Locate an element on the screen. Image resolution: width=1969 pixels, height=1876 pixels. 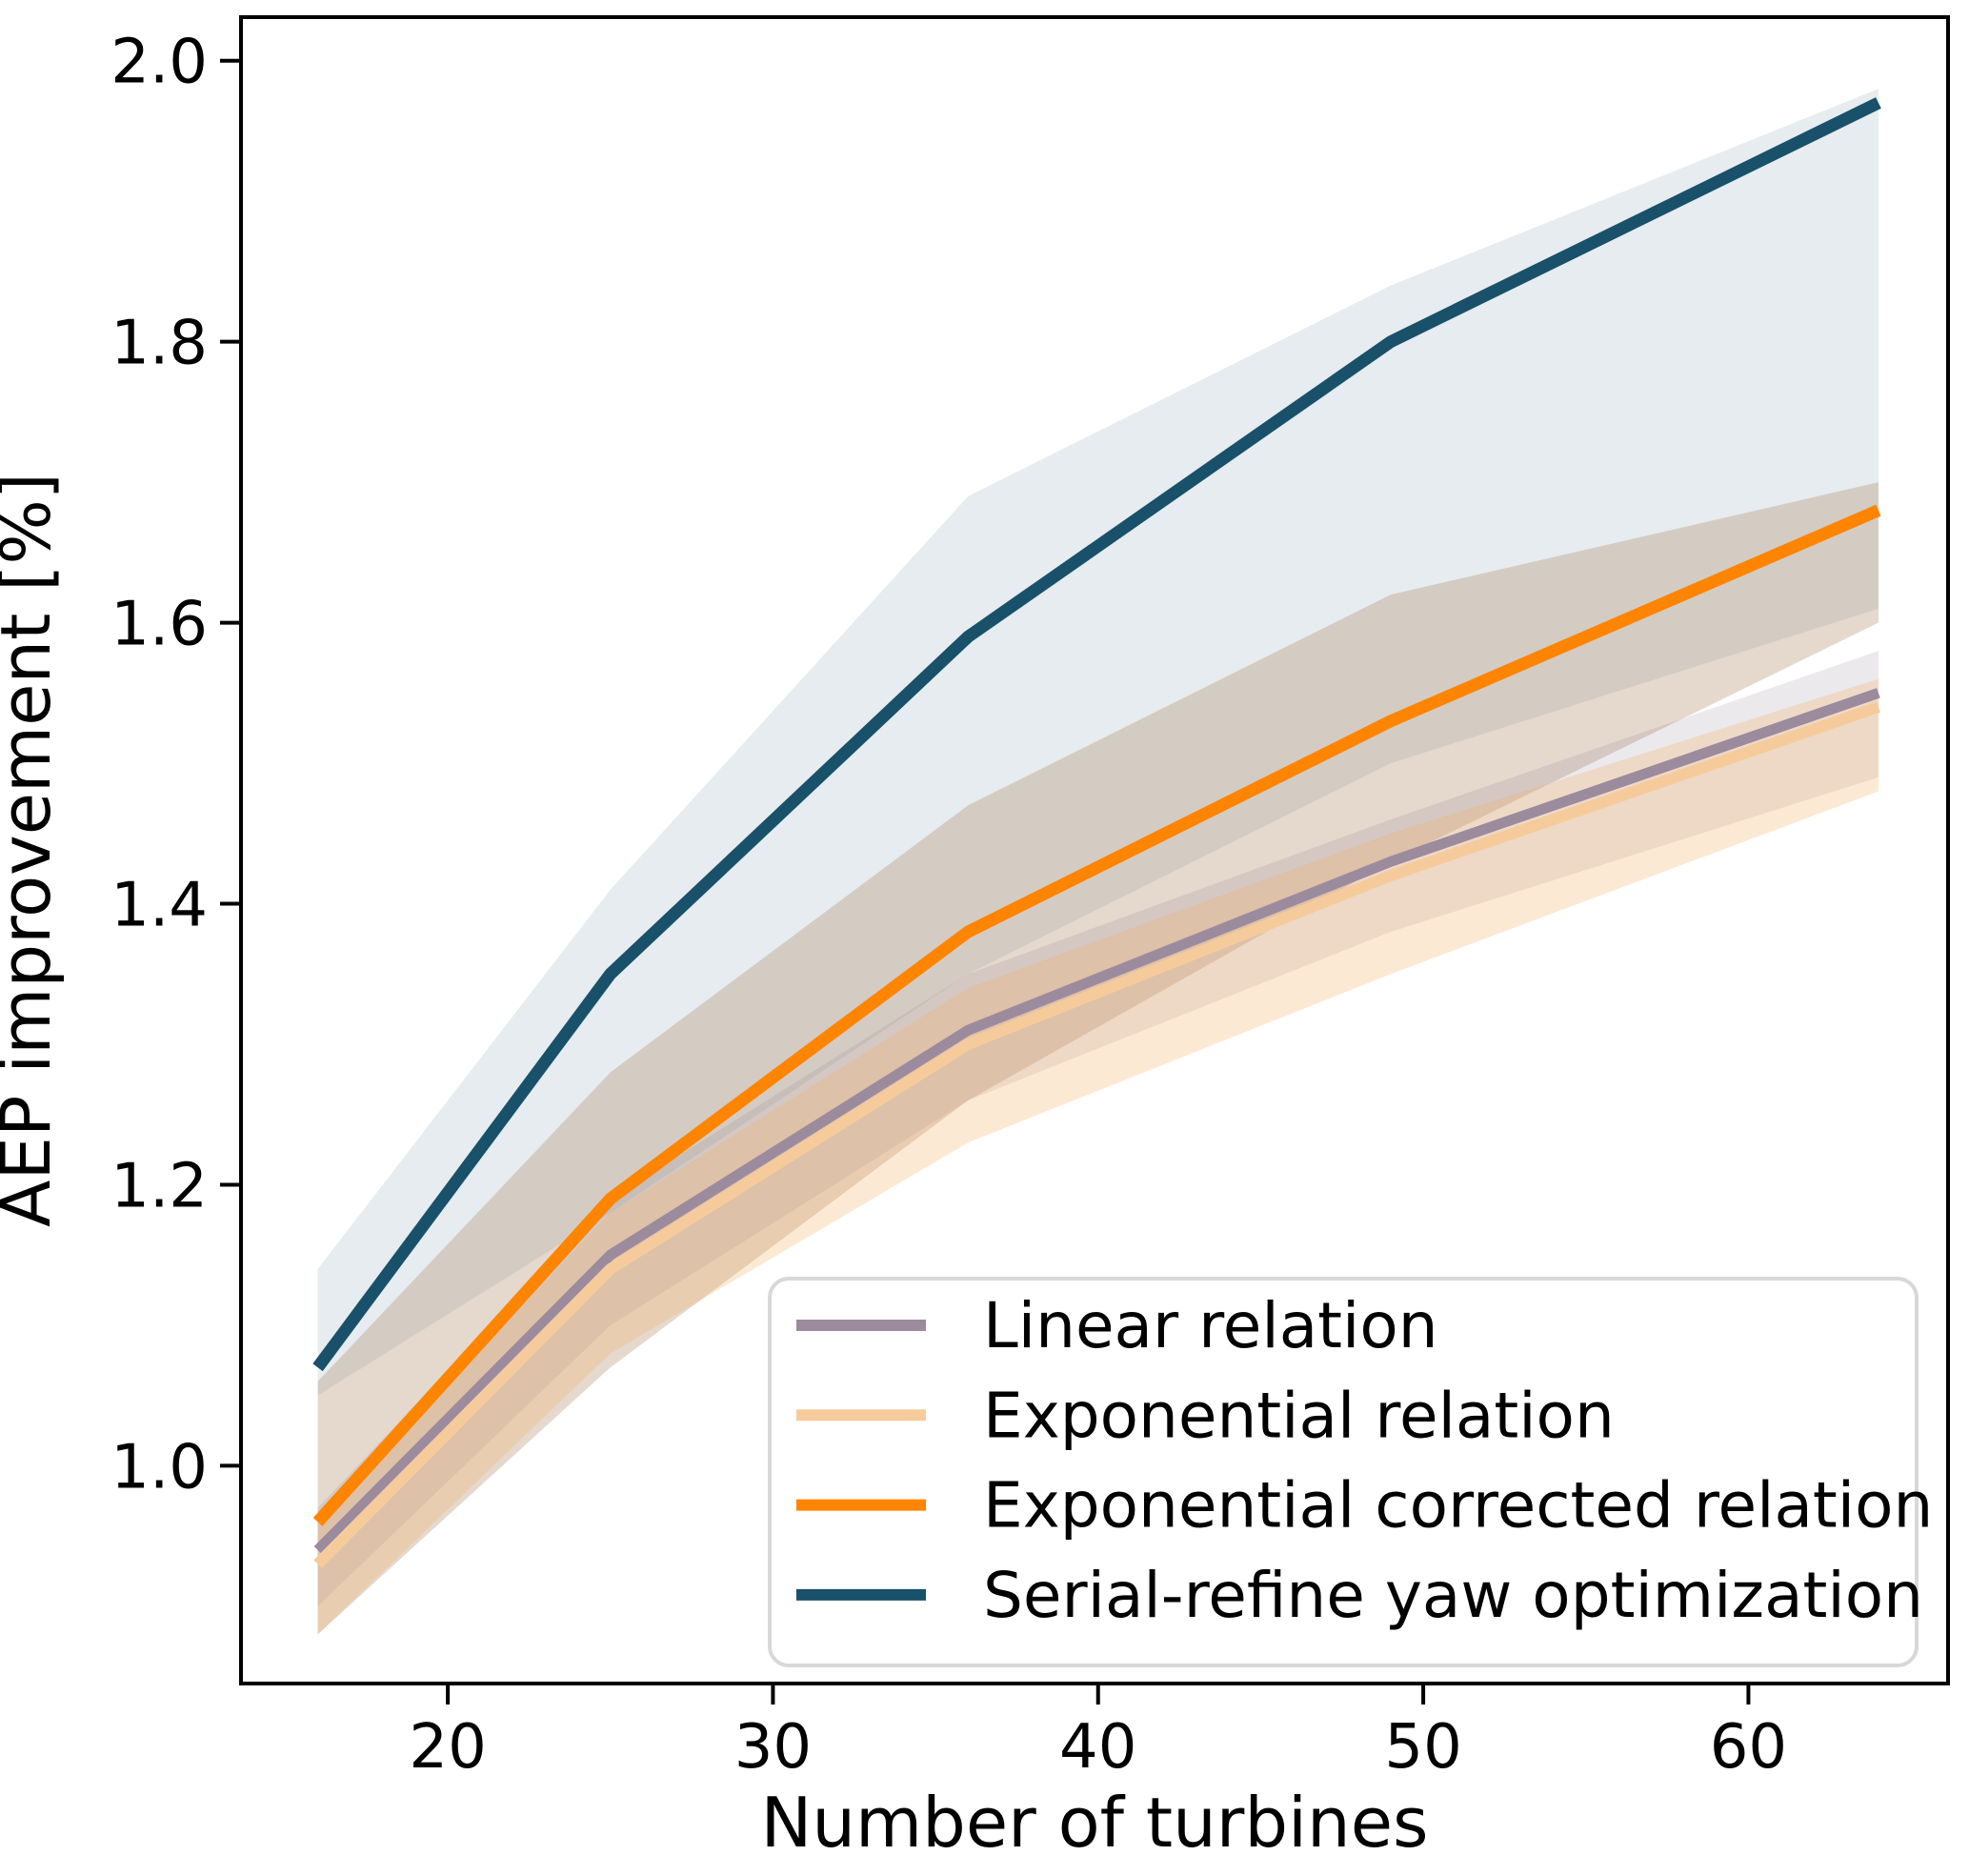
x-tick-label: 40 is located at coordinates (1098, 1747).